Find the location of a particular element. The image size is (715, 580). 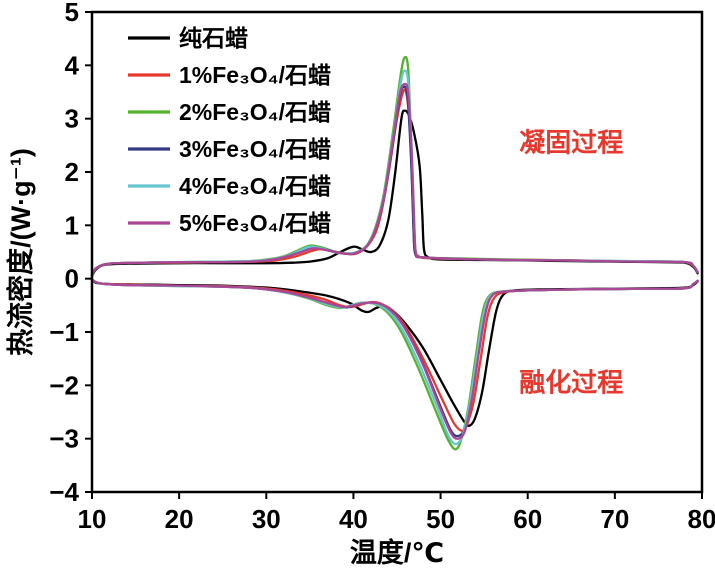

y-tick-label: −3 is located at coordinates (64, 439).